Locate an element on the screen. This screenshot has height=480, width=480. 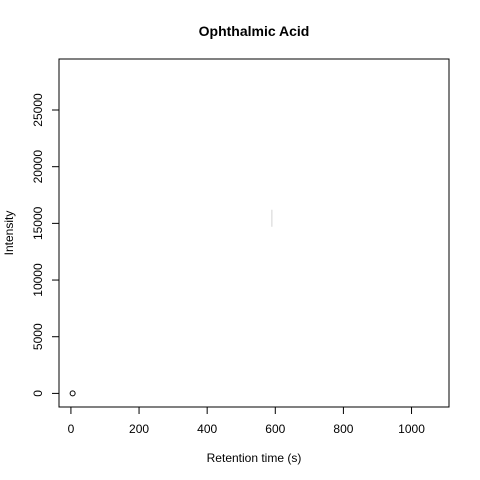
x-tick-label: 0 is located at coordinates (71, 429).